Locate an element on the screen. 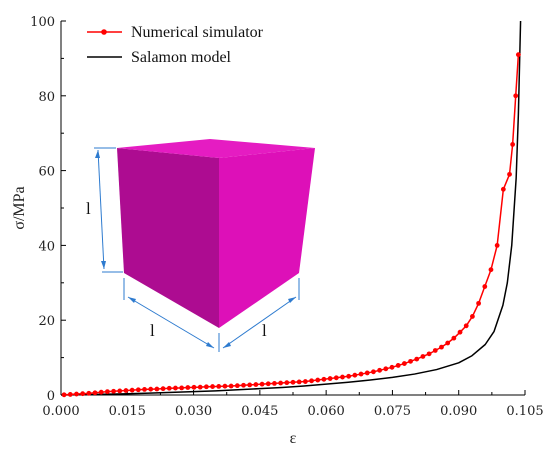  y-tick-label: 80 is located at coordinates (46, 97).